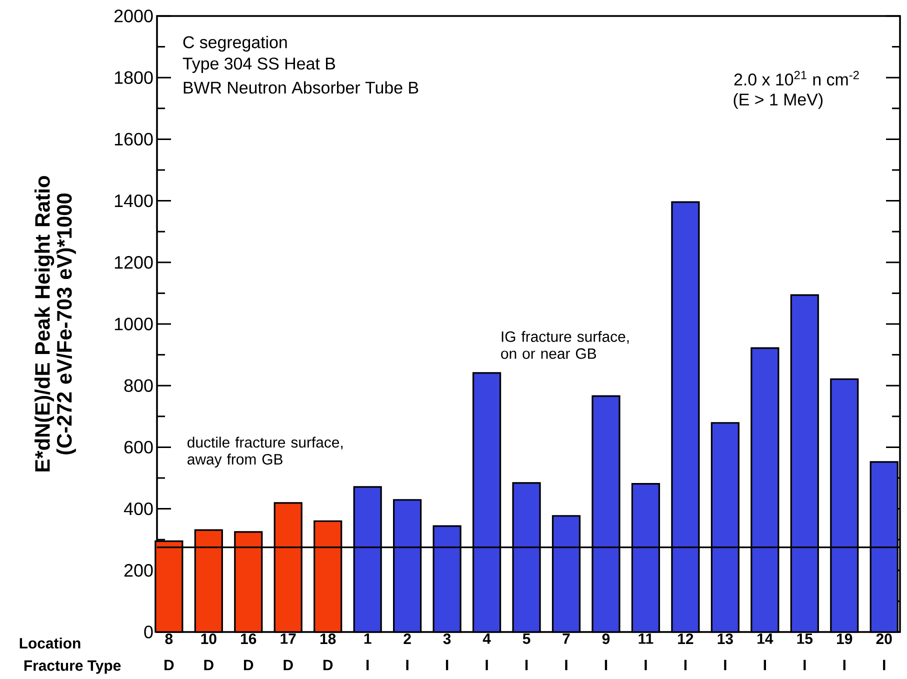 Image resolution: width=907 pixels, height=679 pixels. What do you see at coordinates (328, 639) in the screenshot?
I see `x-tick-label: 18` at bounding box center [328, 639].